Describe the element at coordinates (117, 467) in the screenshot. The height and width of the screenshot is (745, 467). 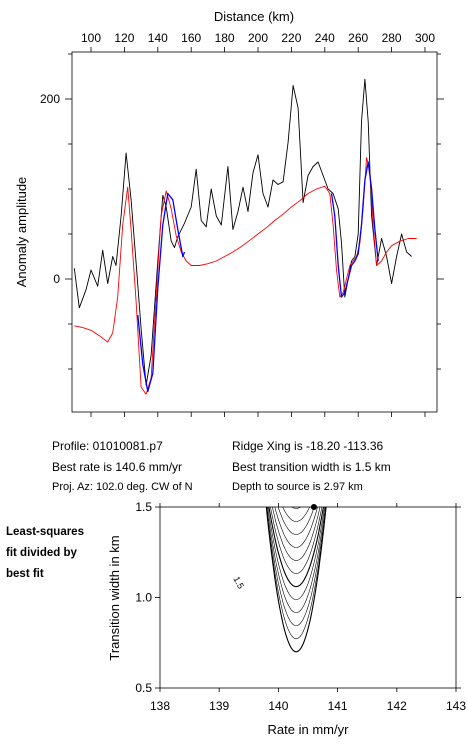
I see `best-rate: Best rate is 140.6 mm/yr` at that location.